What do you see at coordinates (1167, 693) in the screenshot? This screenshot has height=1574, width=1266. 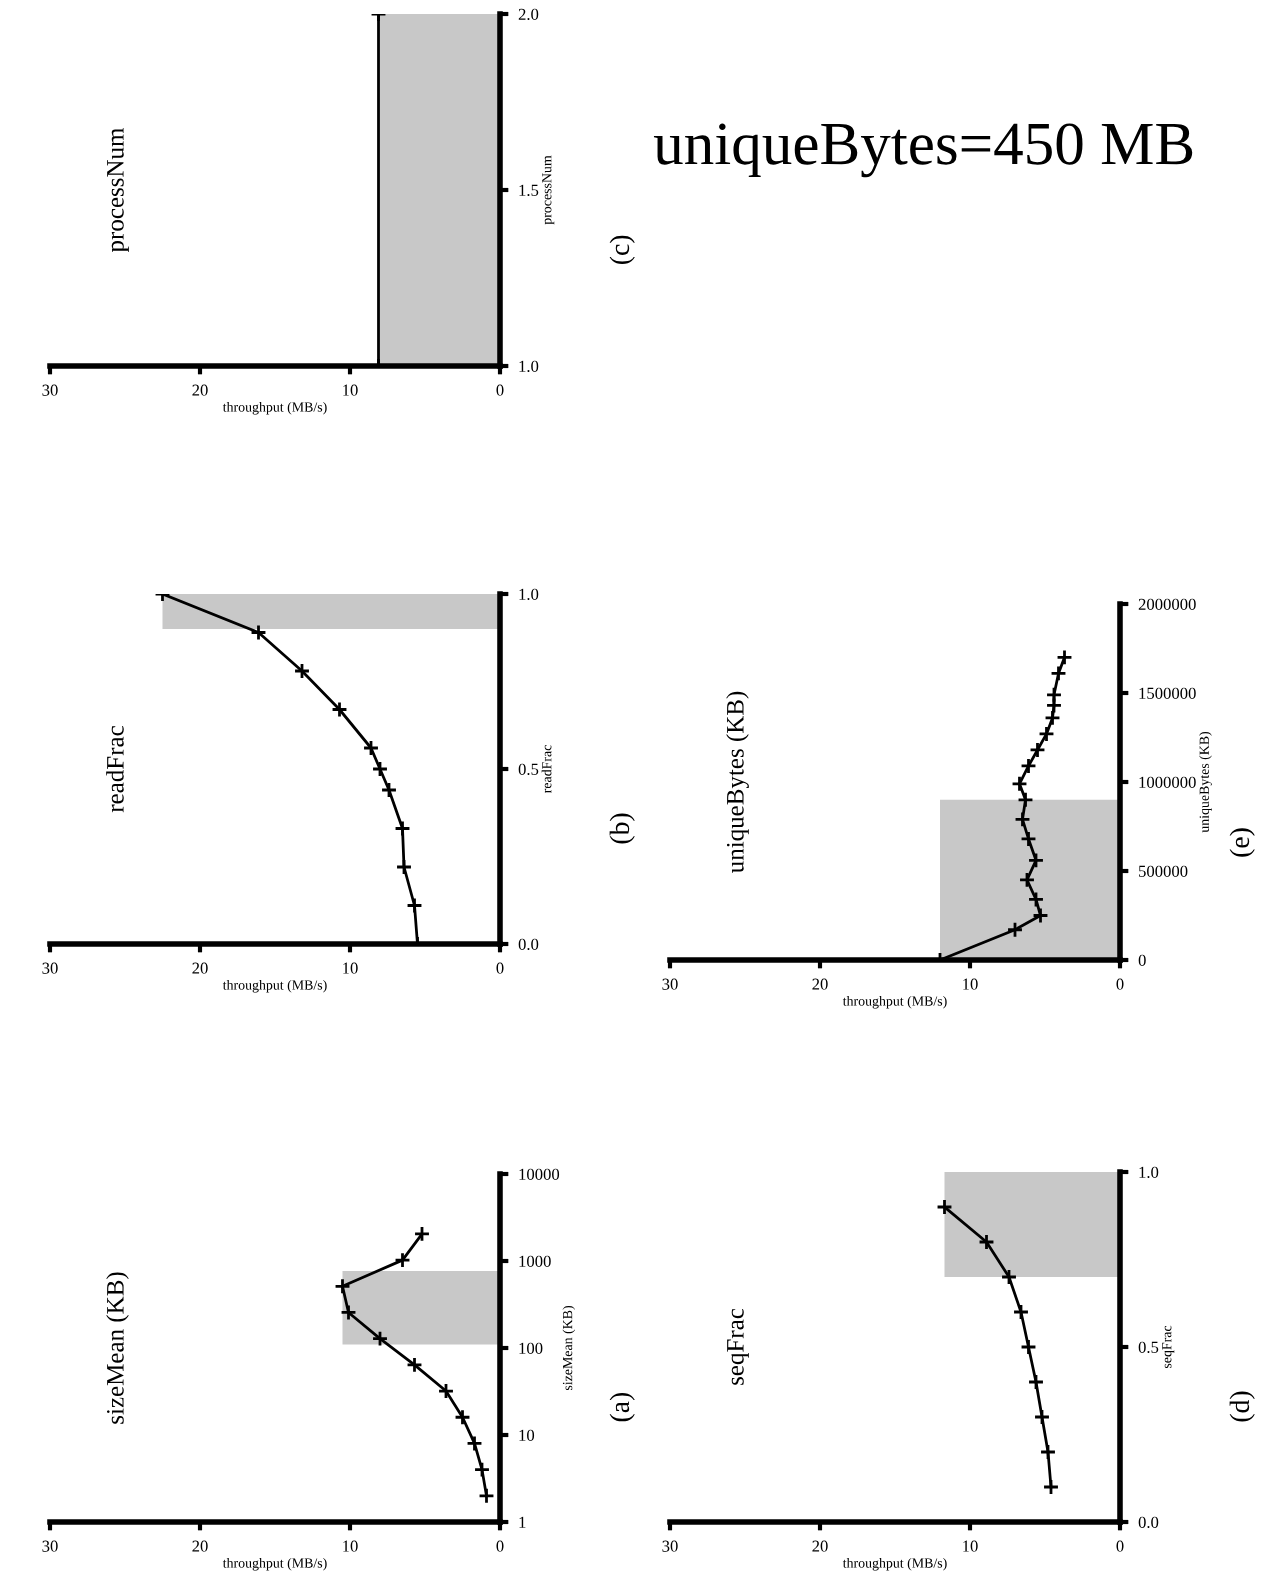 I see `y-tick-label: 1500000` at bounding box center [1167, 693].